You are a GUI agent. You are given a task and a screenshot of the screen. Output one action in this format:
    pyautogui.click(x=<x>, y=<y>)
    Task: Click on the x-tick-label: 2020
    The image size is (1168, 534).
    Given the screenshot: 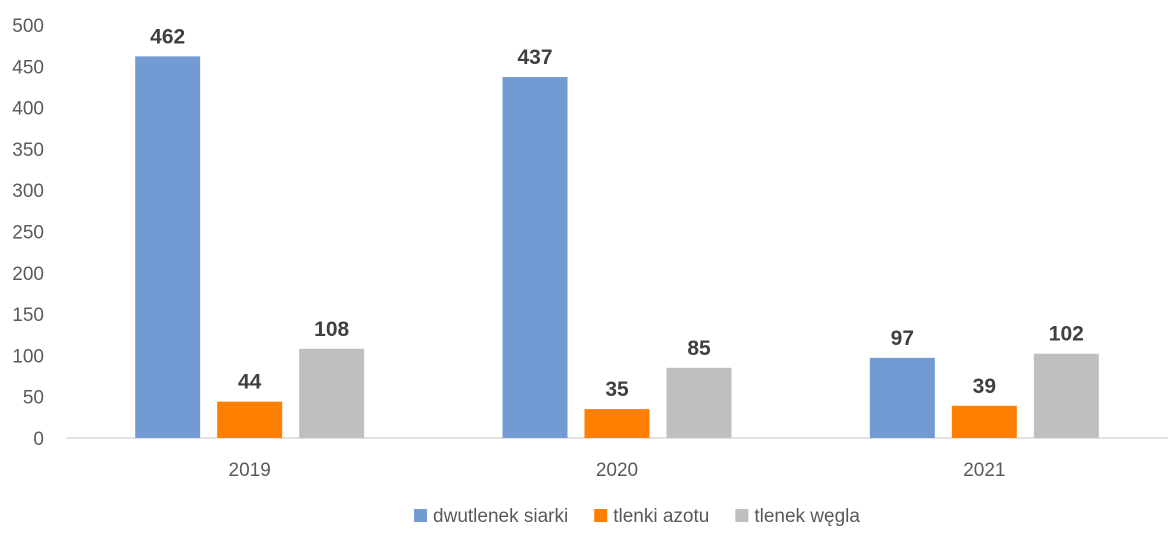 What is the action you would take?
    pyautogui.click(x=617, y=470)
    